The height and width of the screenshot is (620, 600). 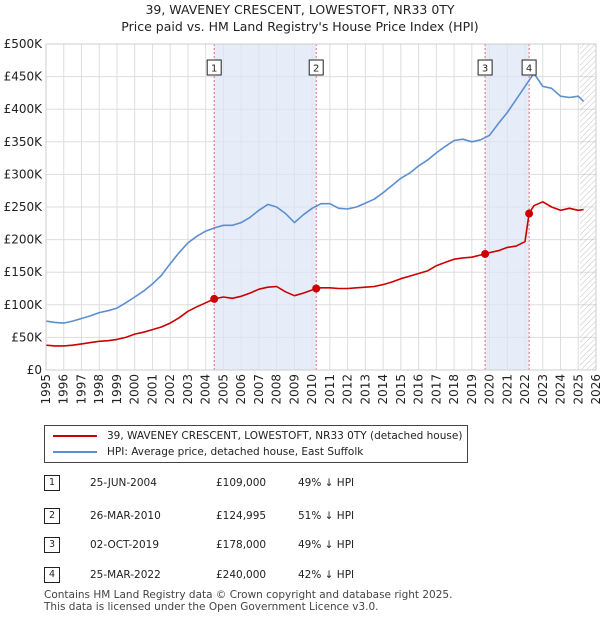 What do you see at coordinates (81, 389) in the screenshot?
I see `x-tick-label: 1997` at bounding box center [81, 389].